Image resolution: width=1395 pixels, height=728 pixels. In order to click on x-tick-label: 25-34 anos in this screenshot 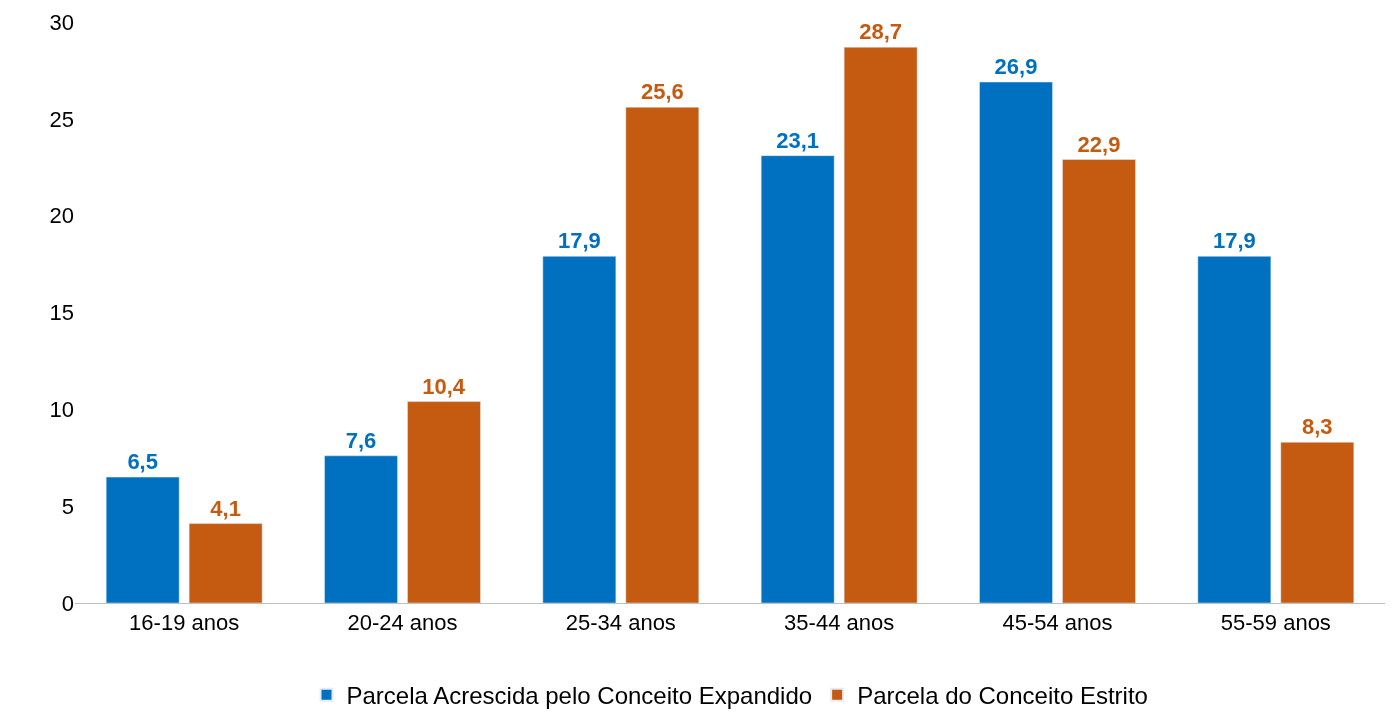, I will do `click(620, 623)`.